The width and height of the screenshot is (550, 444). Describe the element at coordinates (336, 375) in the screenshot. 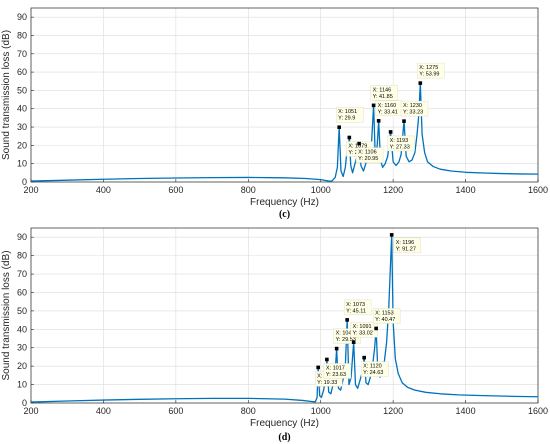

I see `datatip-y: Y: 23.63` at that location.